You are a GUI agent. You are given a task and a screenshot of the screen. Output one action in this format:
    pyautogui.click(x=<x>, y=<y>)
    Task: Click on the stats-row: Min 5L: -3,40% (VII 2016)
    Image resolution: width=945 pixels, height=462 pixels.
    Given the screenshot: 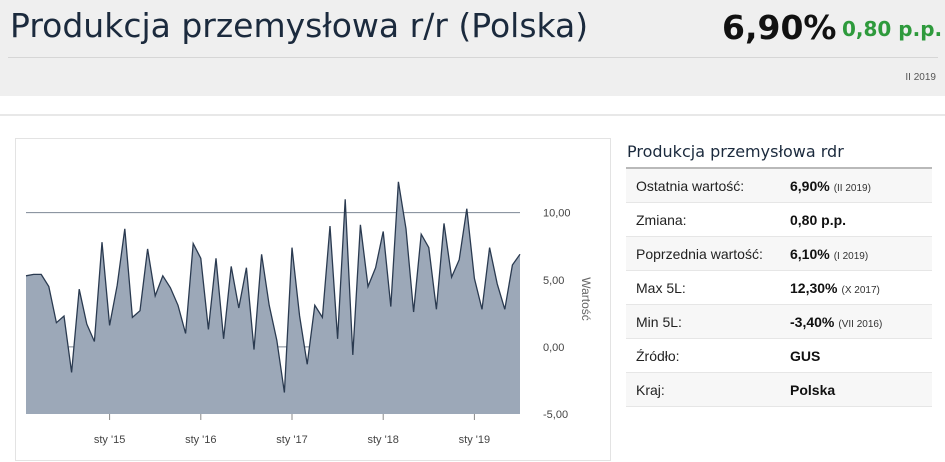 What is the action you would take?
    pyautogui.click(x=779, y=322)
    